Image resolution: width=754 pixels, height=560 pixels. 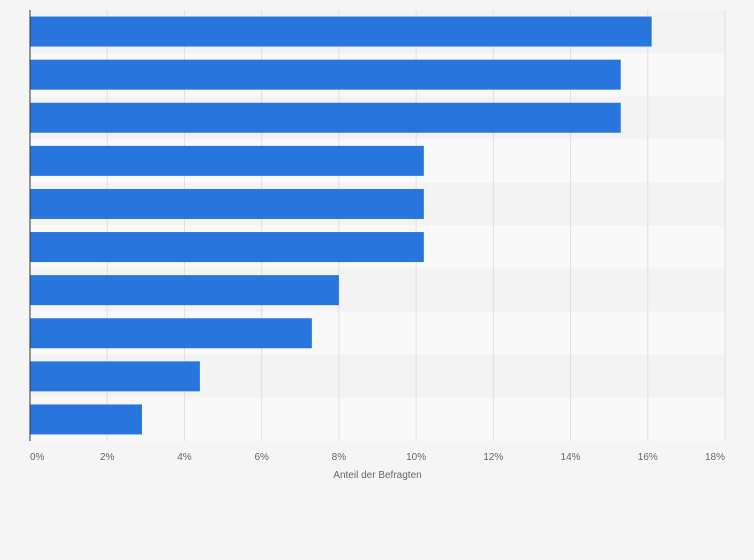 I want to click on x-tick-label: 8%, so click(x=339, y=457).